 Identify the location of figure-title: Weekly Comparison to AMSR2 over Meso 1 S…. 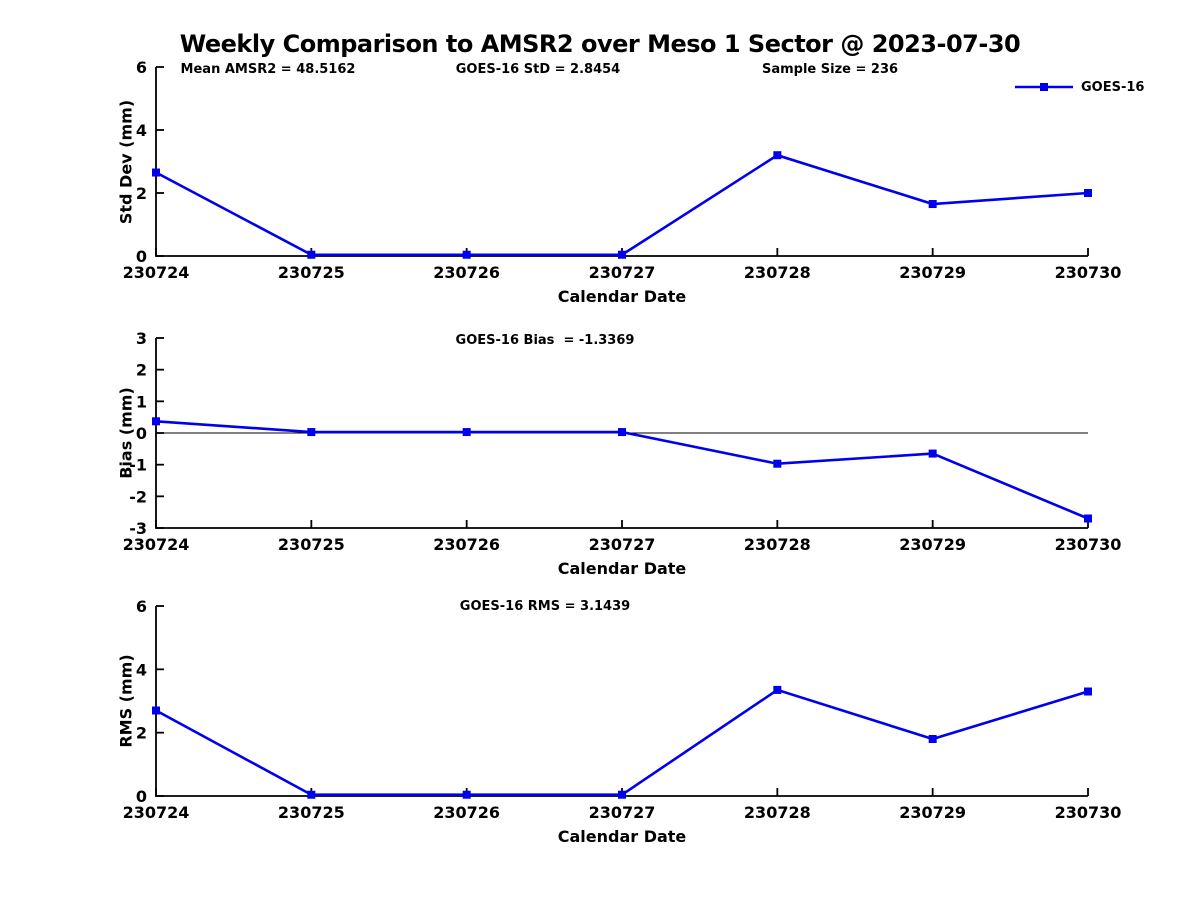
(600, 44).